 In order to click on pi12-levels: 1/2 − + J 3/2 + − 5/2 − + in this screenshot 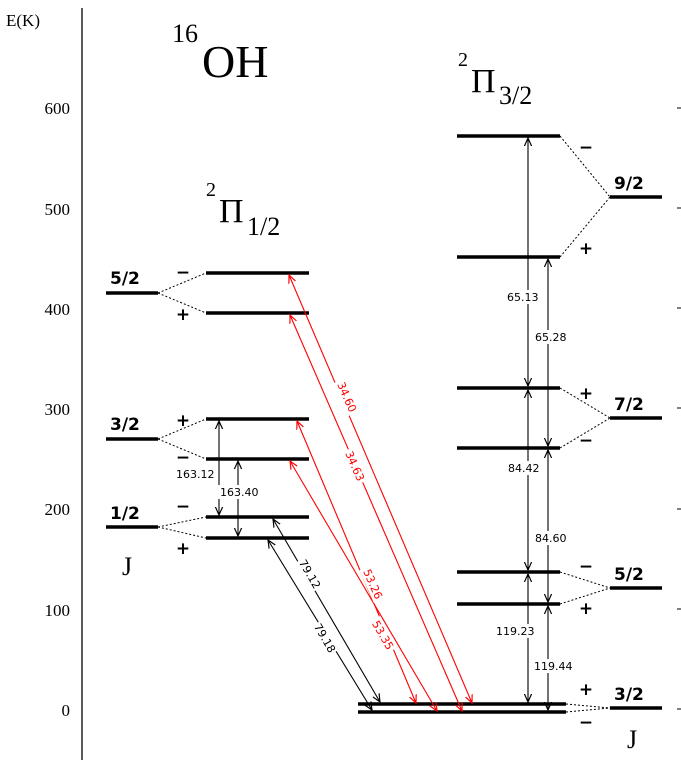, I will do `click(207, 422)`.